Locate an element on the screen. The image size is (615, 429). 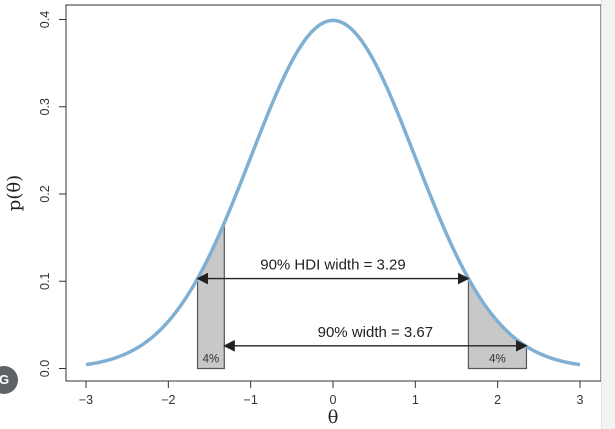
y-tick-label: 0.0 is located at coordinates (45, 368).